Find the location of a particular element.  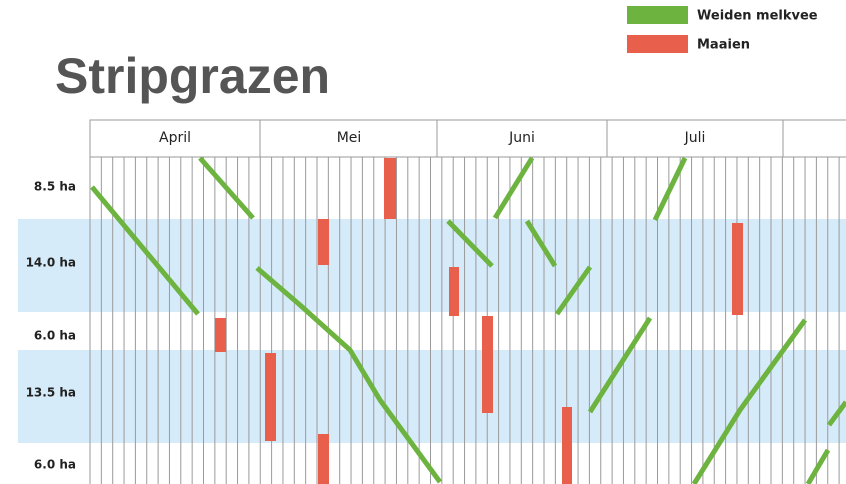

row-label: 14.0 ha is located at coordinates (51, 263).